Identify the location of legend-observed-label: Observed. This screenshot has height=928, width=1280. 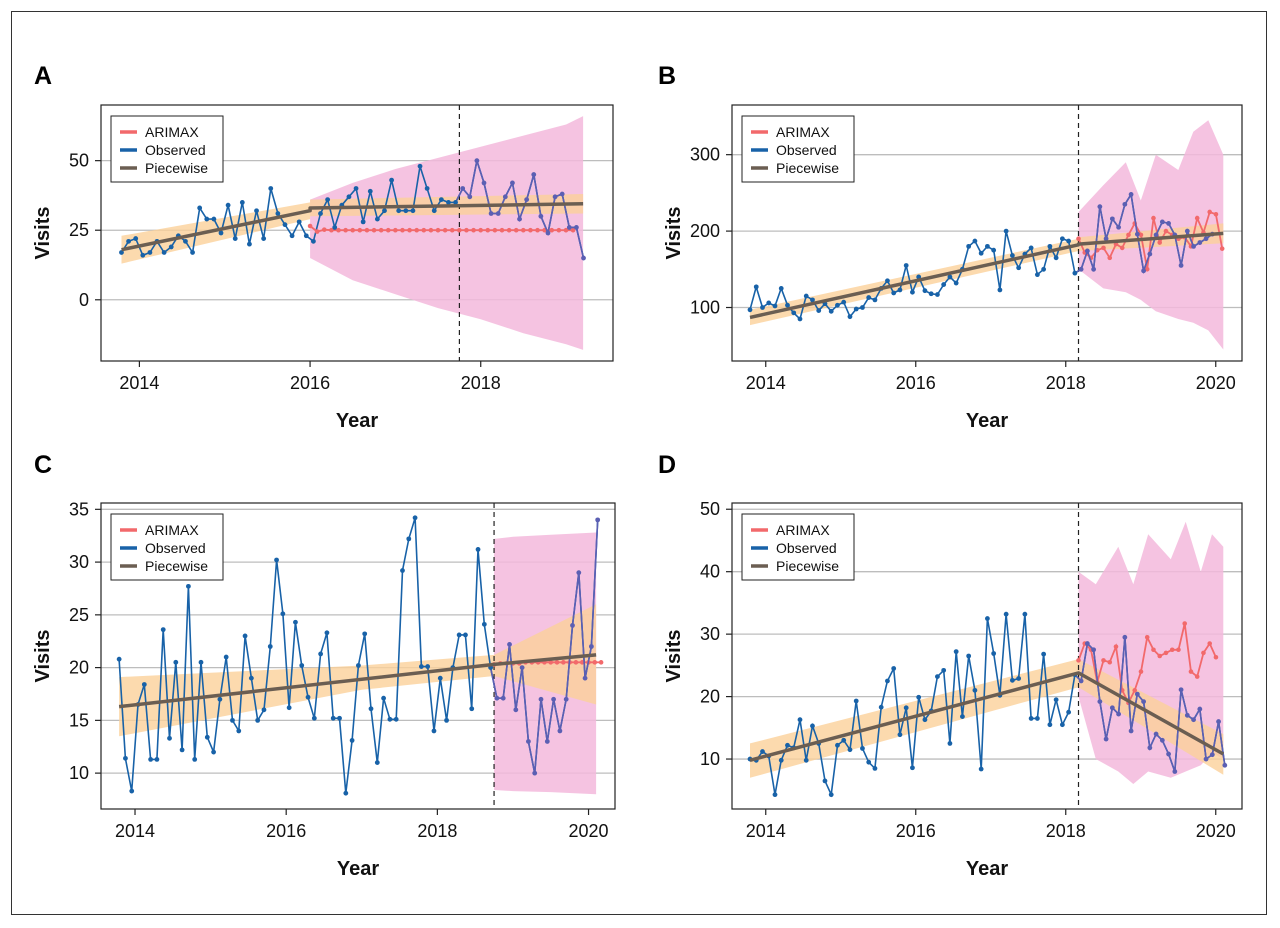
(175, 548).